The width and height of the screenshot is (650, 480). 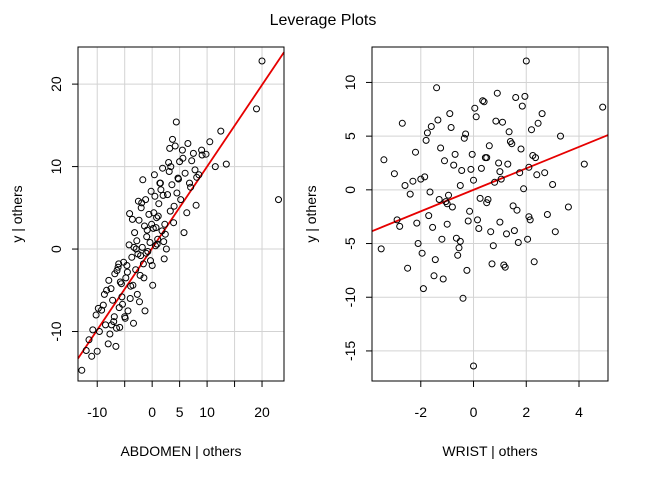 What do you see at coordinates (490, 183) in the screenshot?
I see `wrist-fit-line` at bounding box center [490, 183].